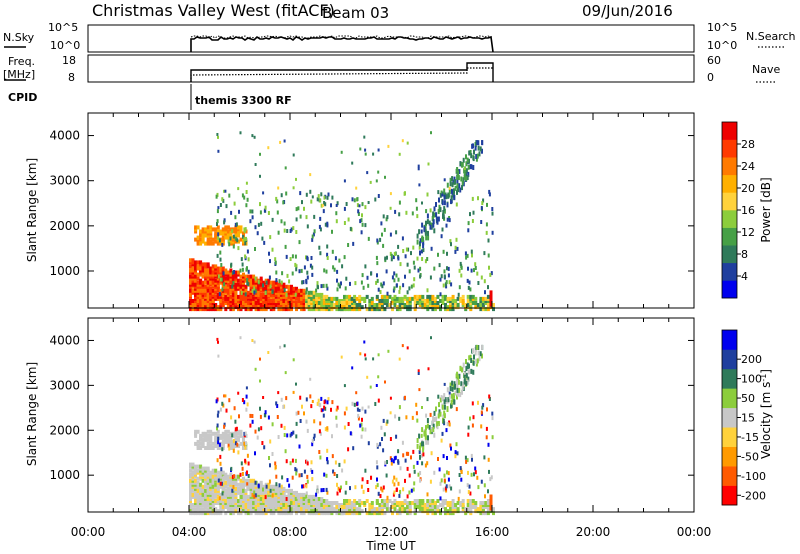 The image size is (800, 554). What do you see at coordinates (22, 97) in the screenshot?
I see `cpid-axis-label: CPID` at bounding box center [22, 97].